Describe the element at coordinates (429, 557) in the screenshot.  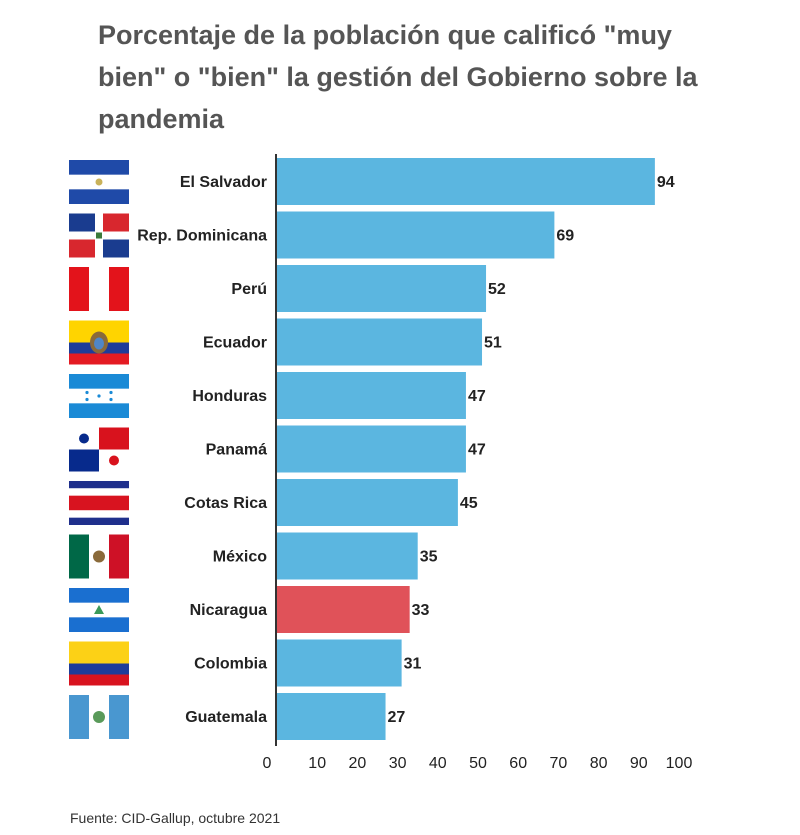
I see `value-label: 35` at that location.